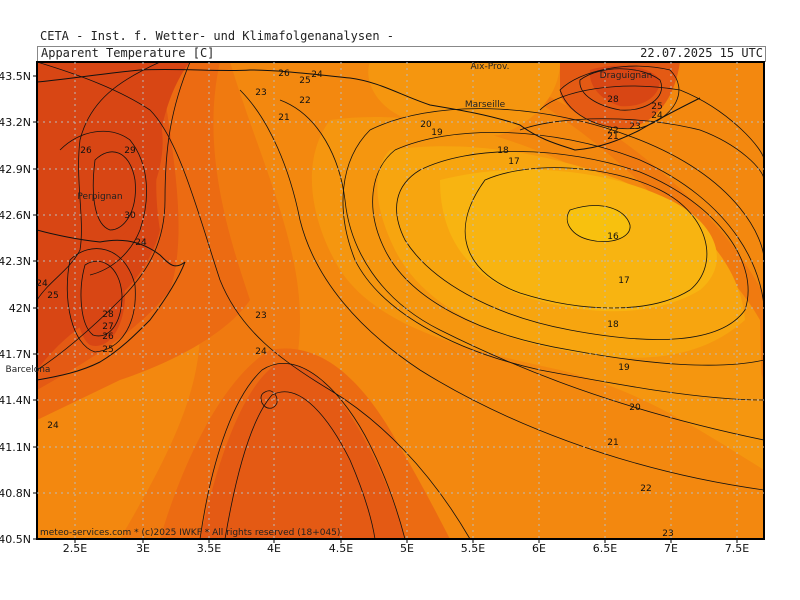  I want to click on lat-tick-label: 41.1N, so click(15, 447).